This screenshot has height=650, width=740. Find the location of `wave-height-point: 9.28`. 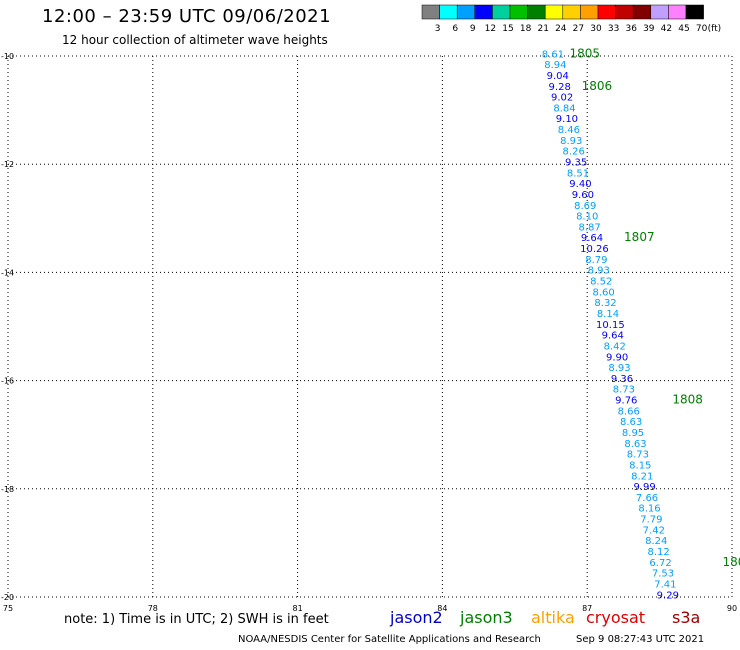

wave-height-point: 9.28 is located at coordinates (560, 87).